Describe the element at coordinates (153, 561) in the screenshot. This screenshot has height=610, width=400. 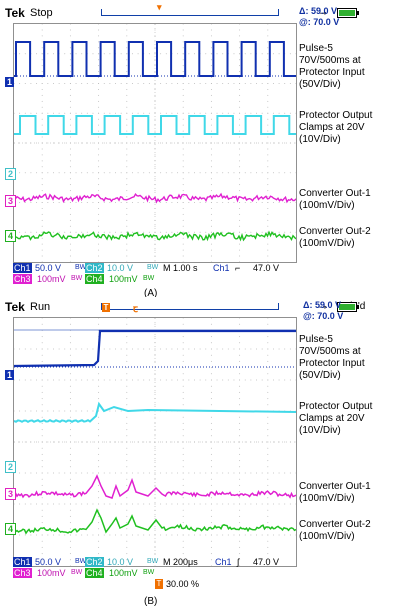
I see `ch2-bw-icon: BW` at that location.